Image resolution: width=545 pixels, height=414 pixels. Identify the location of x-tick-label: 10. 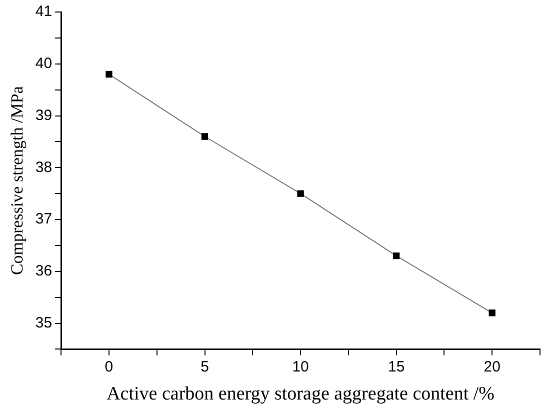
(300, 367).